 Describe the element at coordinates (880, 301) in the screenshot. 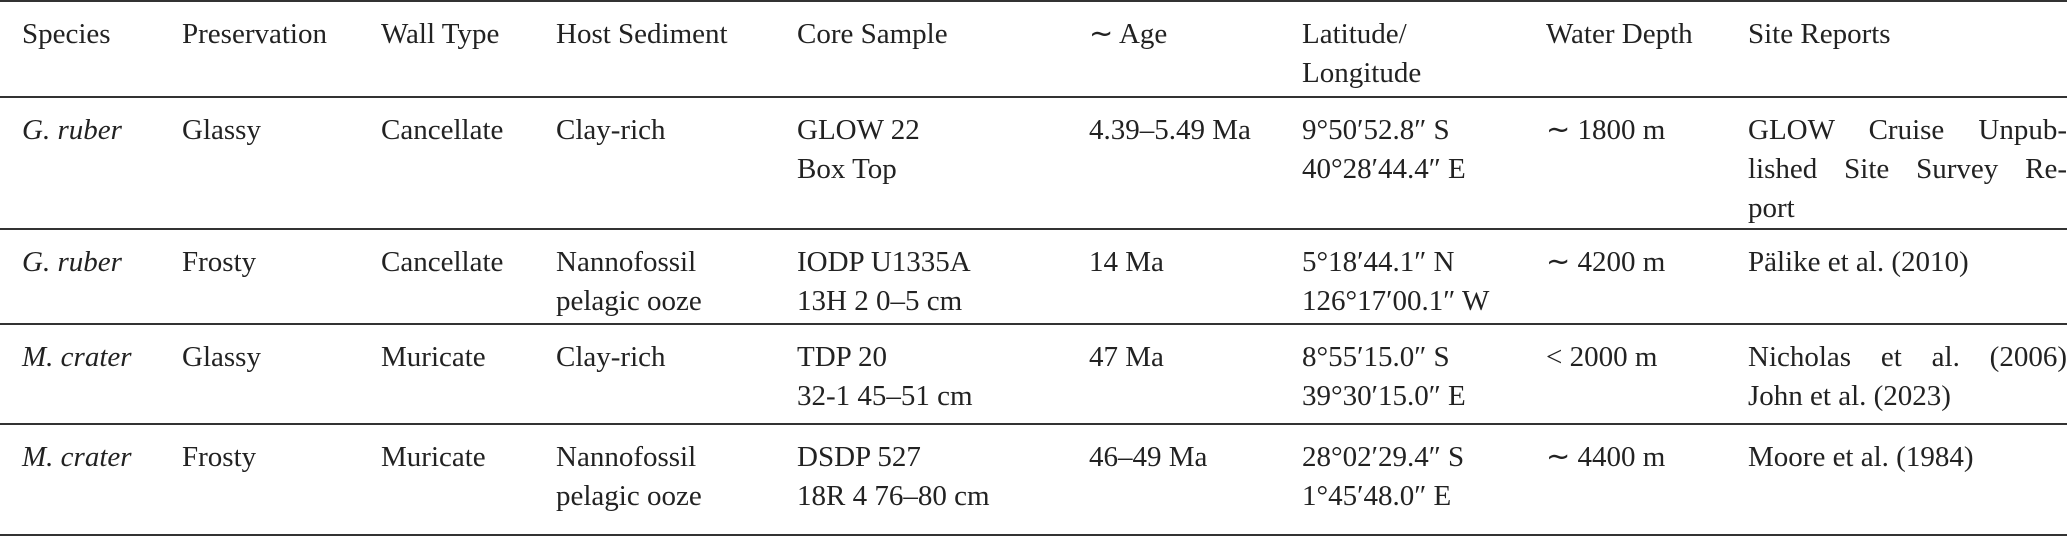

I see `cell-line: 13H 2 0–5 cm` at that location.